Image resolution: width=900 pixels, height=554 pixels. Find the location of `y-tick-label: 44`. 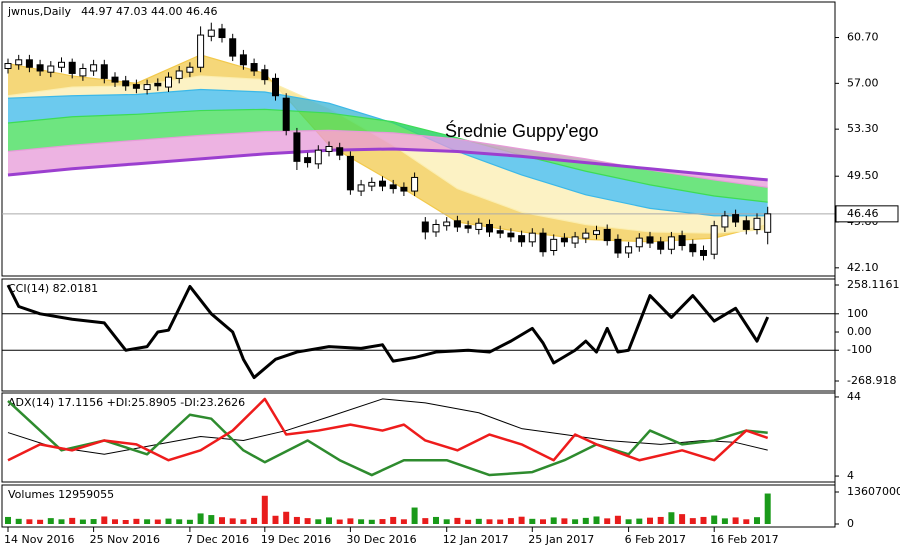

y-tick-label: 44 is located at coordinates (854, 396).